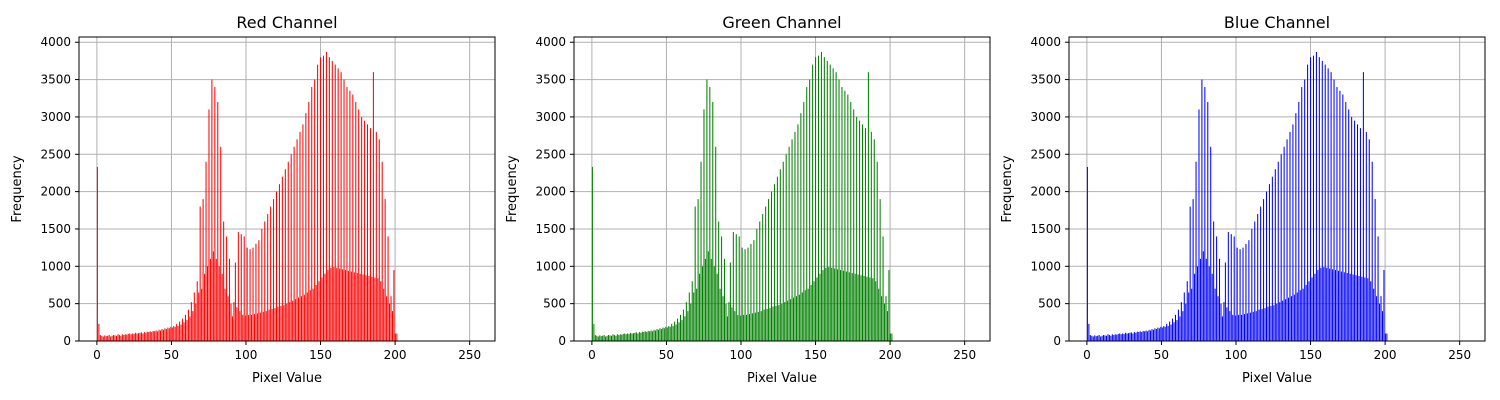 This screenshot has width=1500, height=400. What do you see at coordinates (550, 80) in the screenshot?
I see `green-ytick-label-7: 3500` at bounding box center [550, 80].